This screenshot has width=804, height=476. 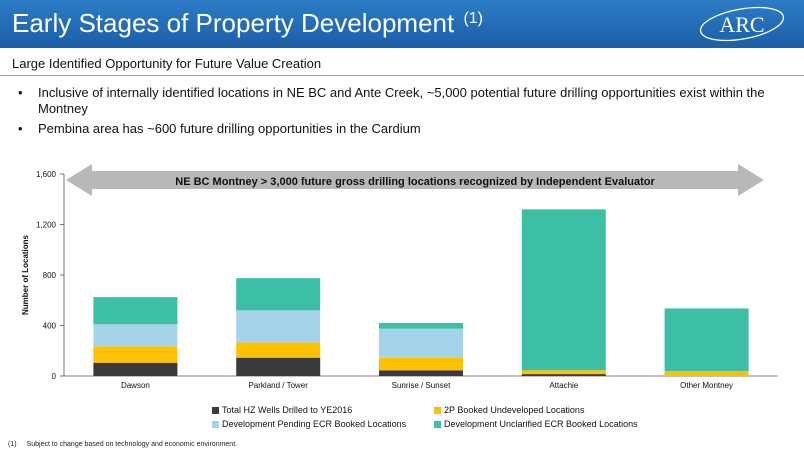 What do you see at coordinates (706, 385) in the screenshot?
I see `x-tick-label: Other Montney` at bounding box center [706, 385].